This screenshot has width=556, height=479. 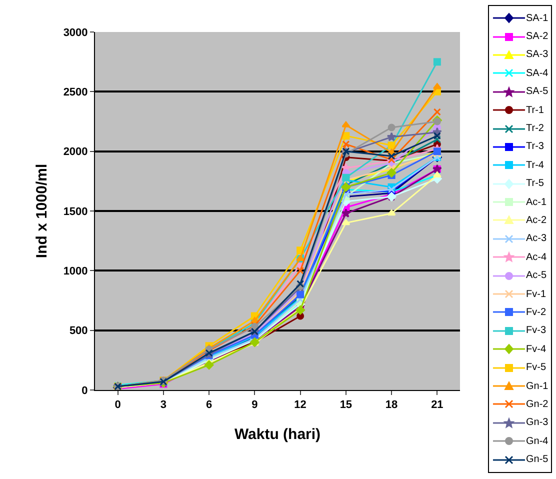 I want to click on y-tick-label: 0, so click(x=85, y=390).